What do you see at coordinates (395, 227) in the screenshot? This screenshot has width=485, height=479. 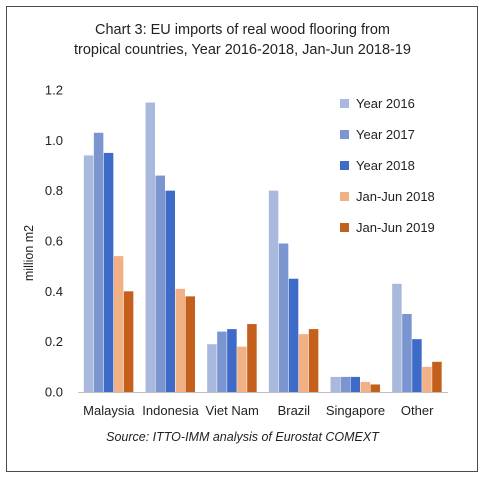 I see `legend-label: Jan-Jun 2019` at bounding box center [395, 227].